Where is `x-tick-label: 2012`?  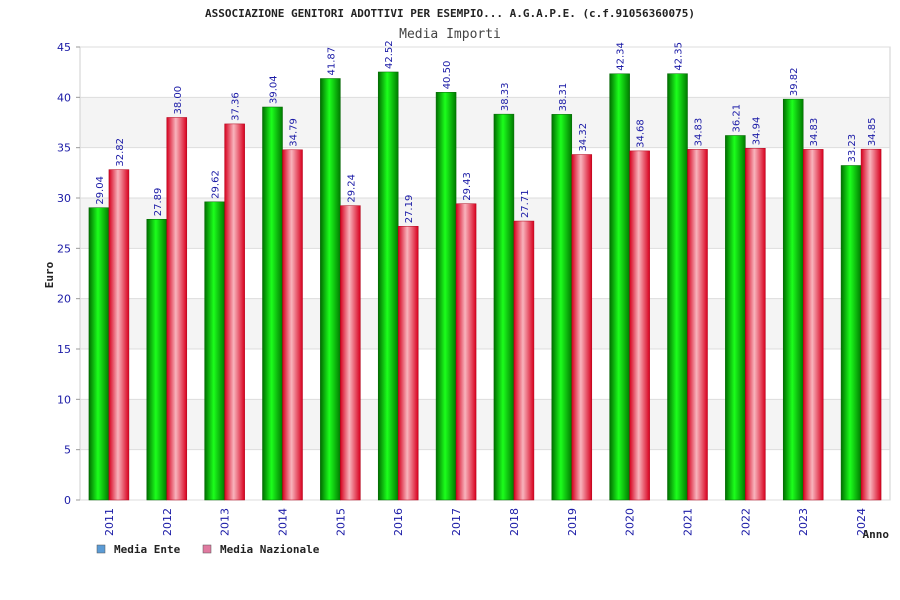 x-tick-label: 2012 is located at coordinates (167, 522).